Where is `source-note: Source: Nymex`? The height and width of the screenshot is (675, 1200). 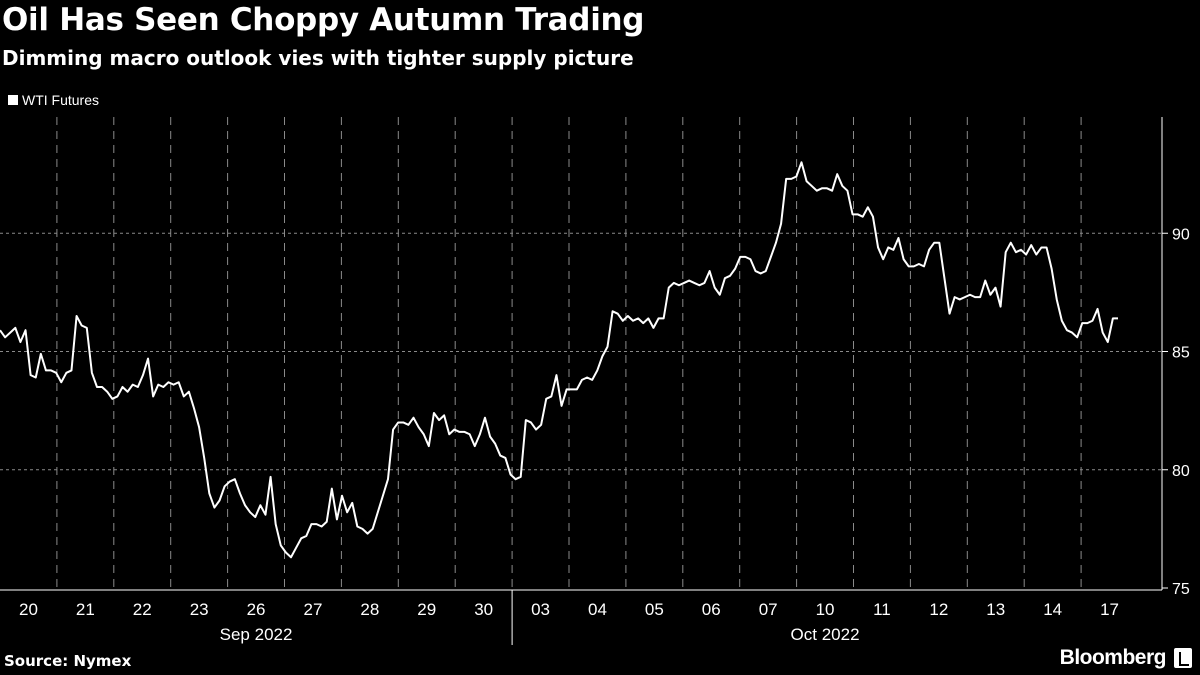
source-note: Source: Nymex is located at coordinates (68, 661).